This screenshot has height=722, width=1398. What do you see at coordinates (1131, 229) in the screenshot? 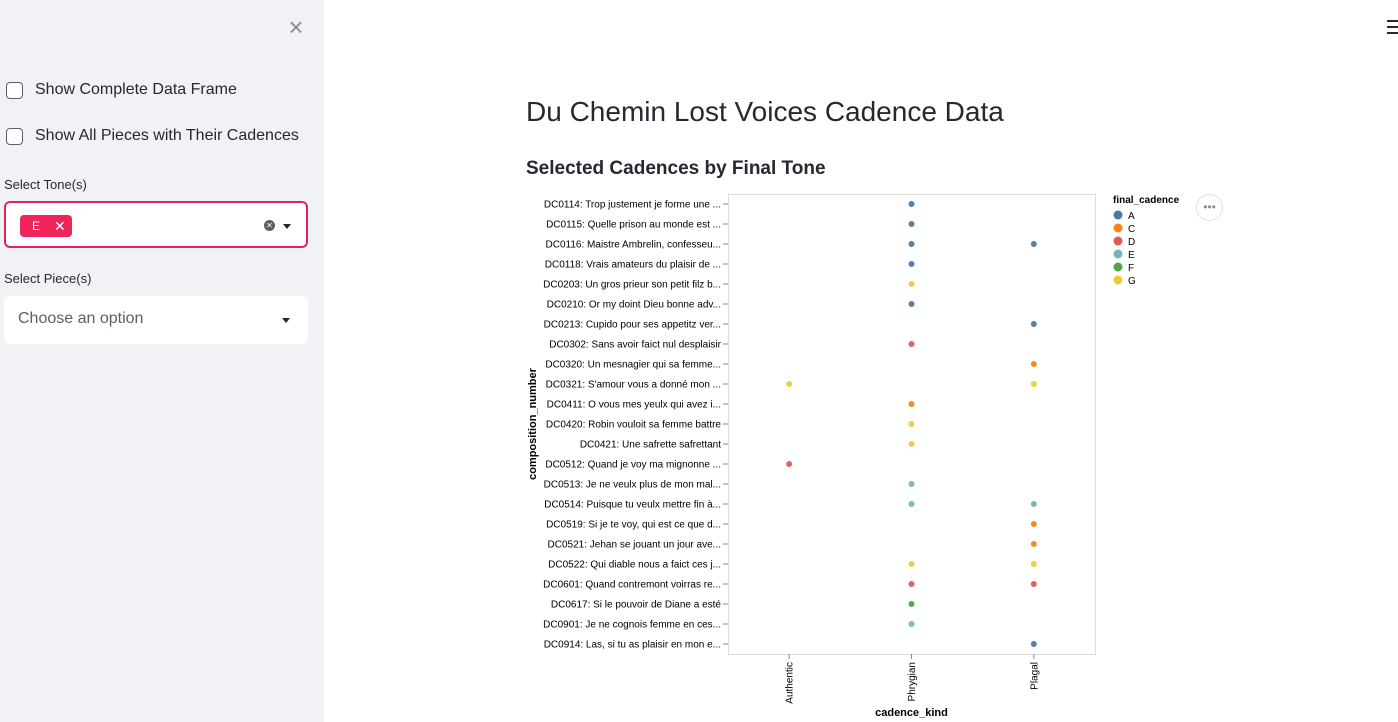
I see `legend-label-C: C` at bounding box center [1131, 229].